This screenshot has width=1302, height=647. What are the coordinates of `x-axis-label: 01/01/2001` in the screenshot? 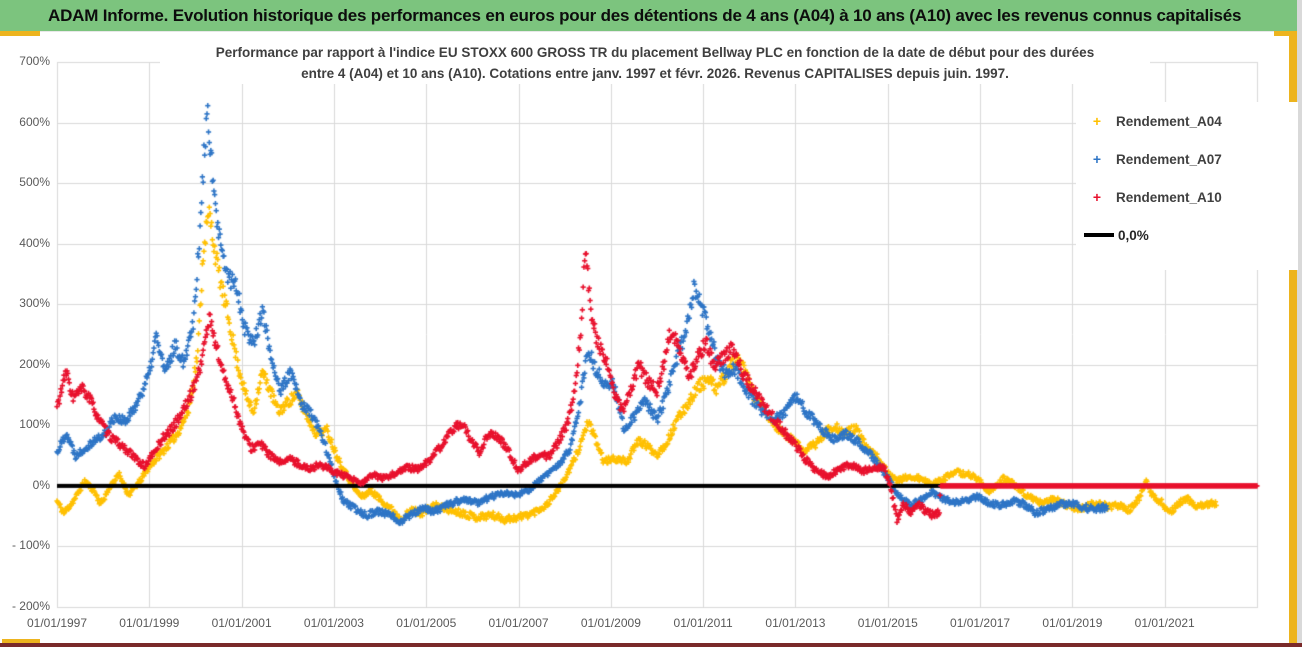 It's located at (241, 623).